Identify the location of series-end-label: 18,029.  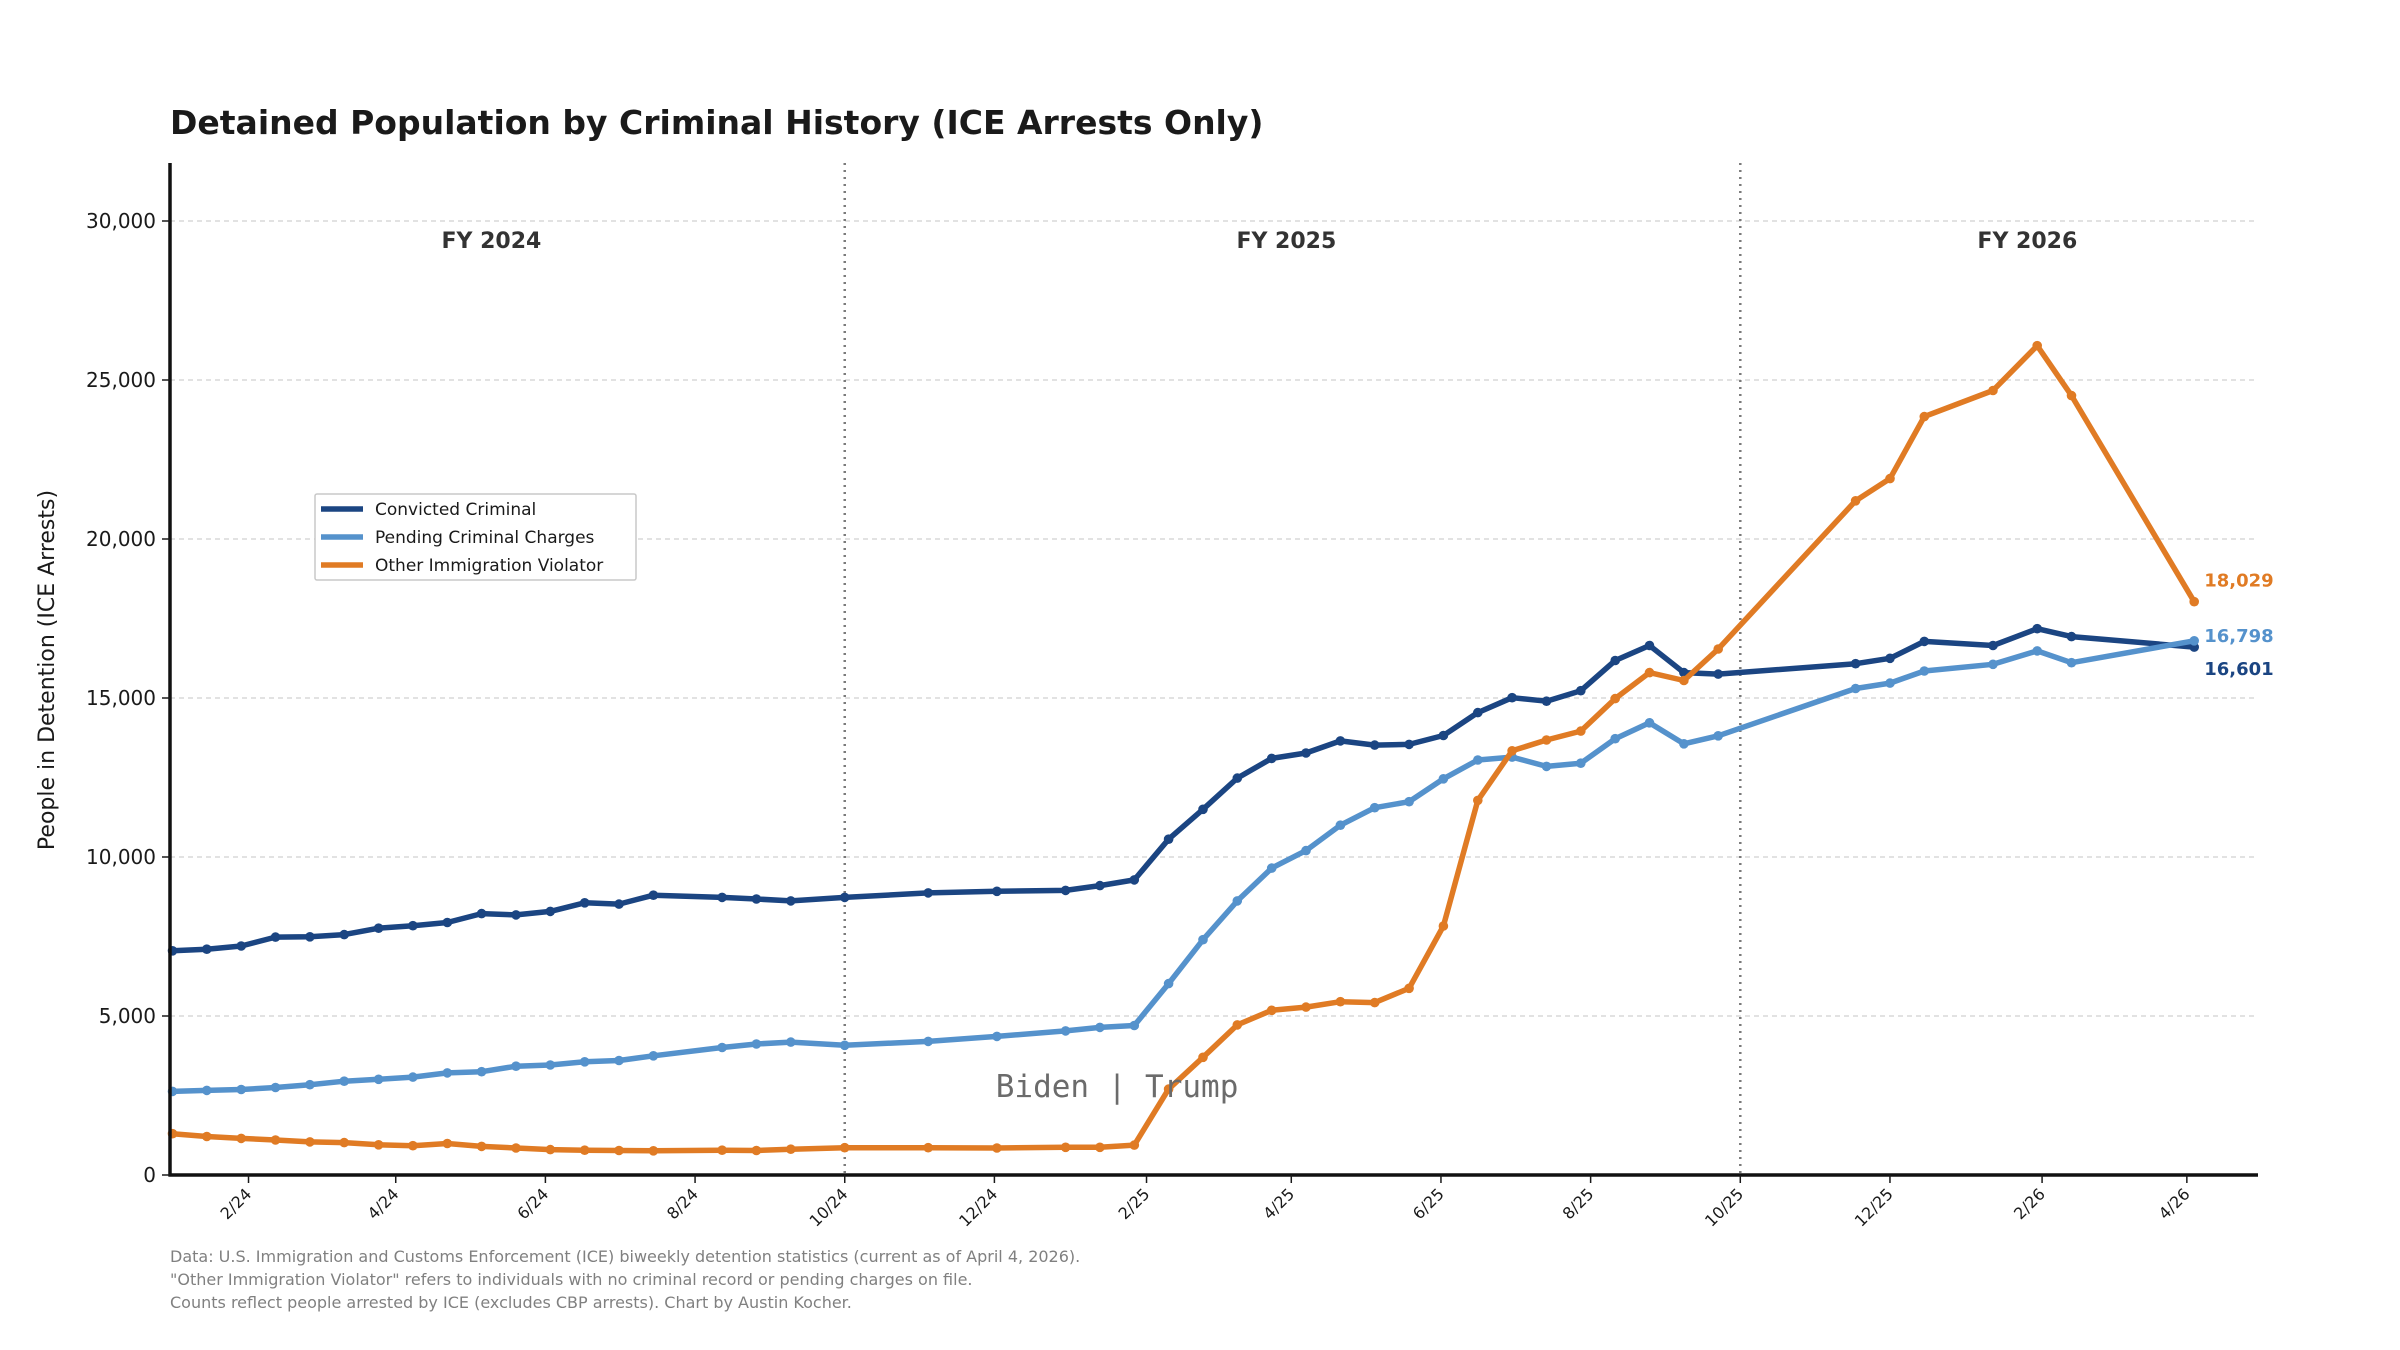
(2238, 581).